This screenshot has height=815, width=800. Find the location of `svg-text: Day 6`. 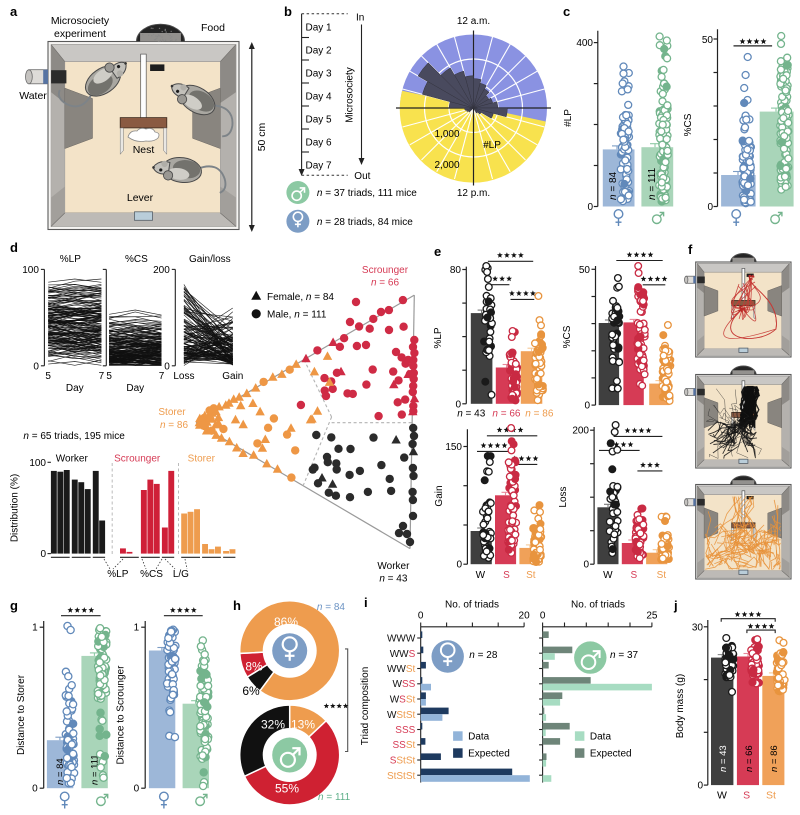

svg-text: Day 6 is located at coordinates (319, 143).